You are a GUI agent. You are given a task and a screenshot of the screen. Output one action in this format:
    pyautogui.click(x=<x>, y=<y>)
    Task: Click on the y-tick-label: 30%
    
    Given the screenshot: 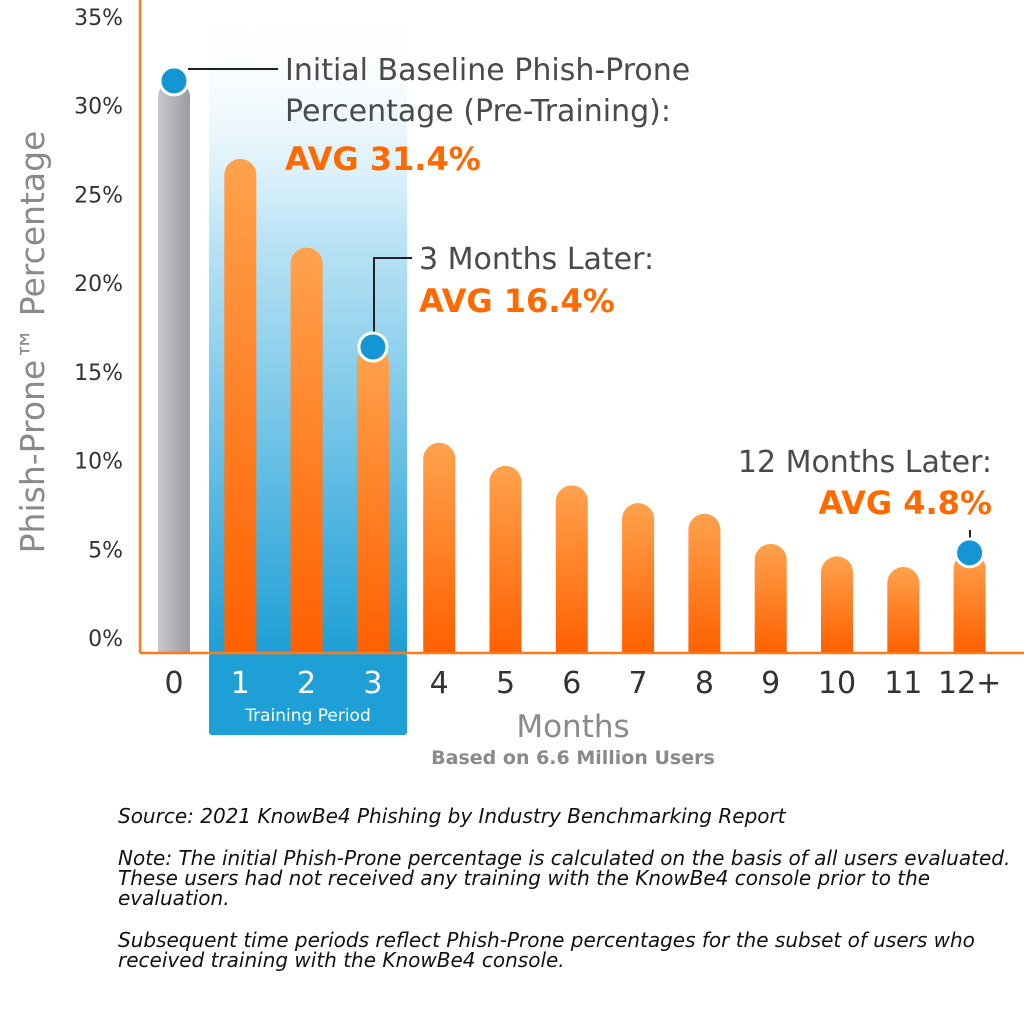 What is the action you would take?
    pyautogui.click(x=98, y=107)
    